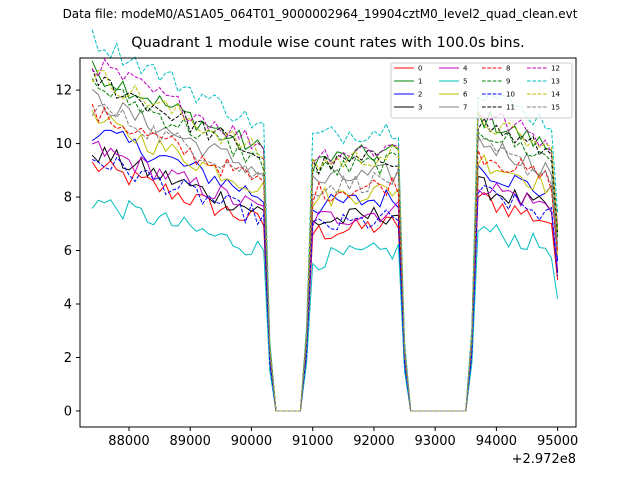  Describe the element at coordinates (420, 108) in the screenshot. I see `legend-label: 3` at that location.